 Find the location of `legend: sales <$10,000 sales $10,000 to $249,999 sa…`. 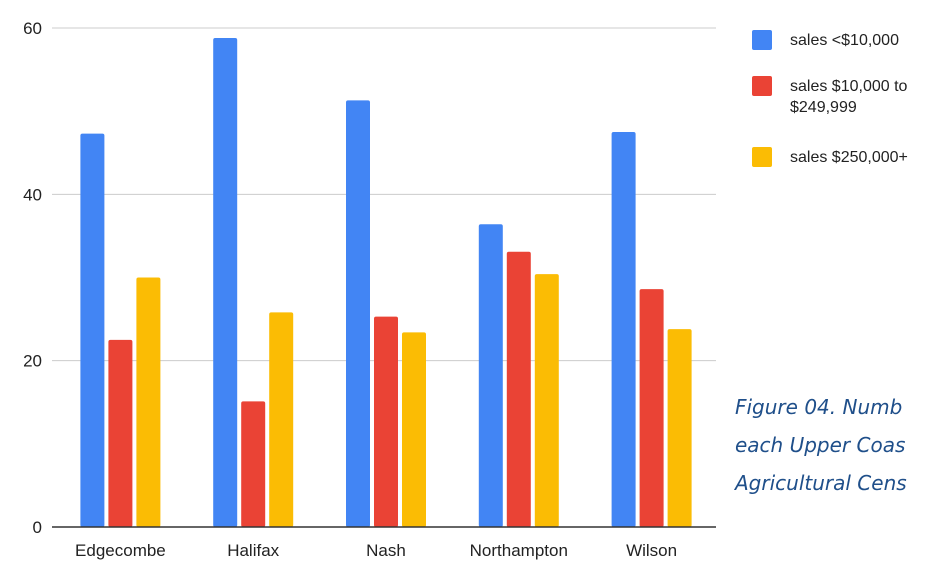

legend: sales <$10,000 sales $10,000 to $249,999 sa… is located at coordinates (830, 98).